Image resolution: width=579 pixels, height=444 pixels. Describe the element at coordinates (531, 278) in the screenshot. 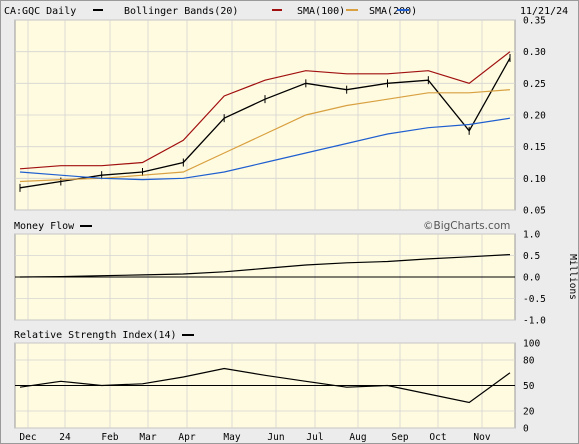

I see `y-tick-label: 0.0` at that location.